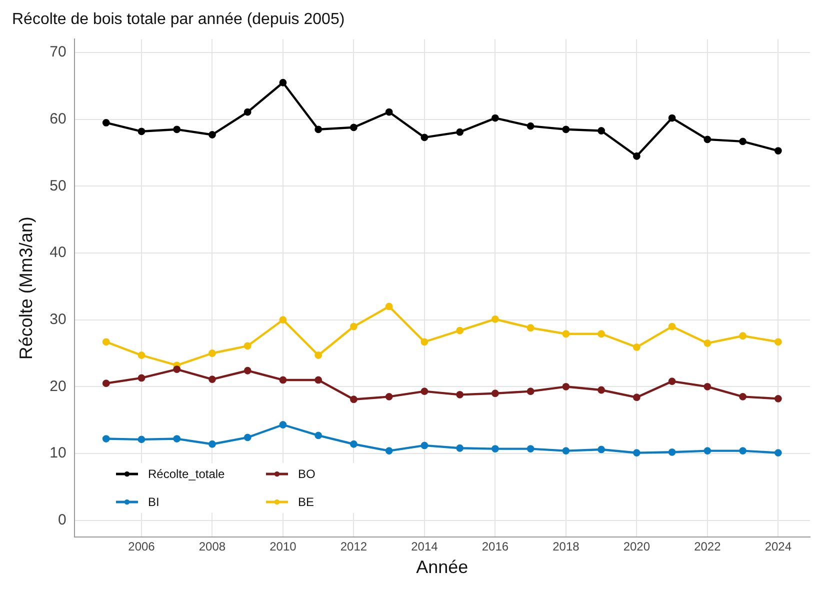  What do you see at coordinates (142, 547) in the screenshot?
I see `x-tick-label: 2006` at bounding box center [142, 547].